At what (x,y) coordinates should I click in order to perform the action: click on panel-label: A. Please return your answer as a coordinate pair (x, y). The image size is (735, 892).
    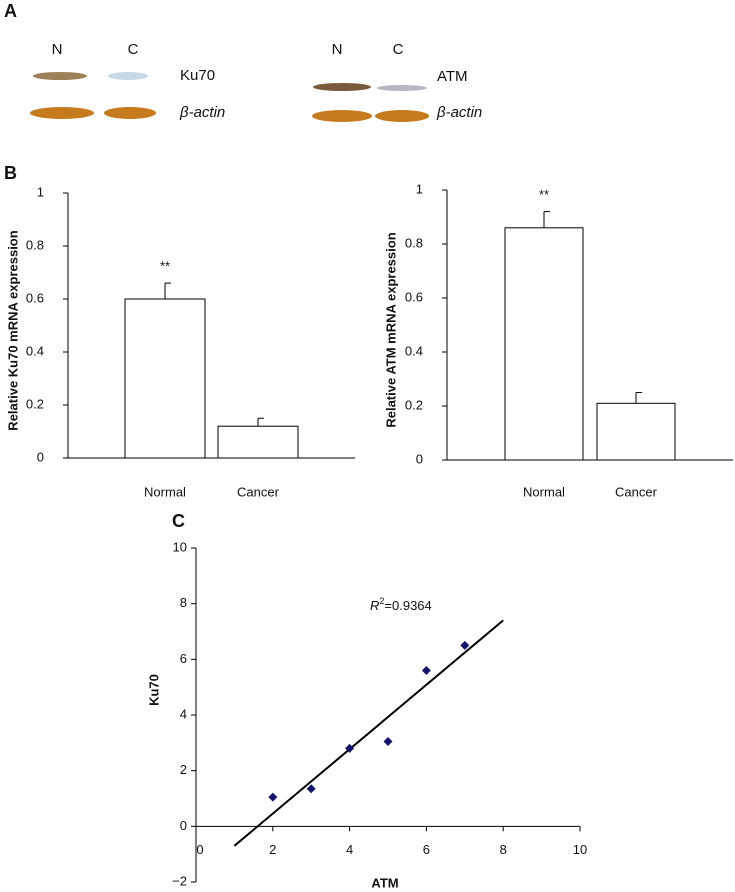
    Looking at the image, I should click on (10, 11).